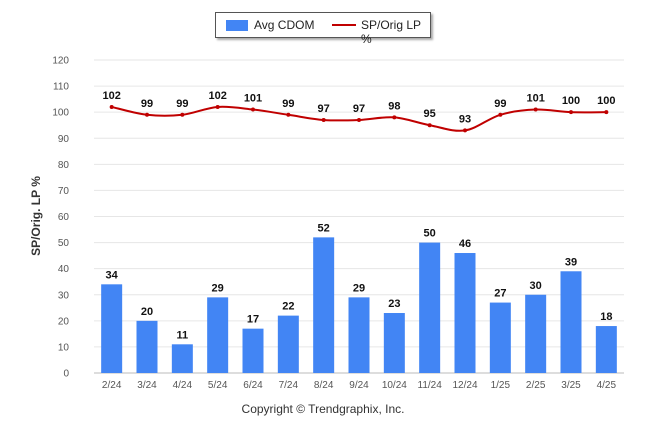 This screenshot has height=434, width=646. I want to click on y-tick-label: 10, so click(64, 347).